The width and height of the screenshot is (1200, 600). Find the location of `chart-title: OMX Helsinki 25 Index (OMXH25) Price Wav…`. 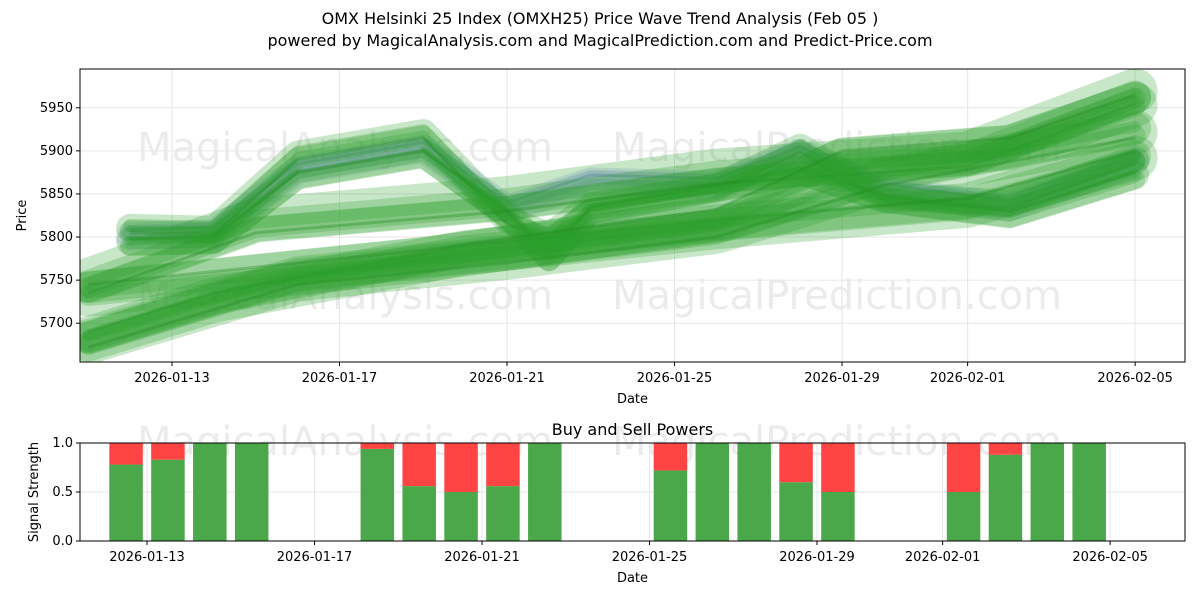

chart-title: OMX Helsinki 25 Index (OMXH25) Price Wav… is located at coordinates (600, 18).